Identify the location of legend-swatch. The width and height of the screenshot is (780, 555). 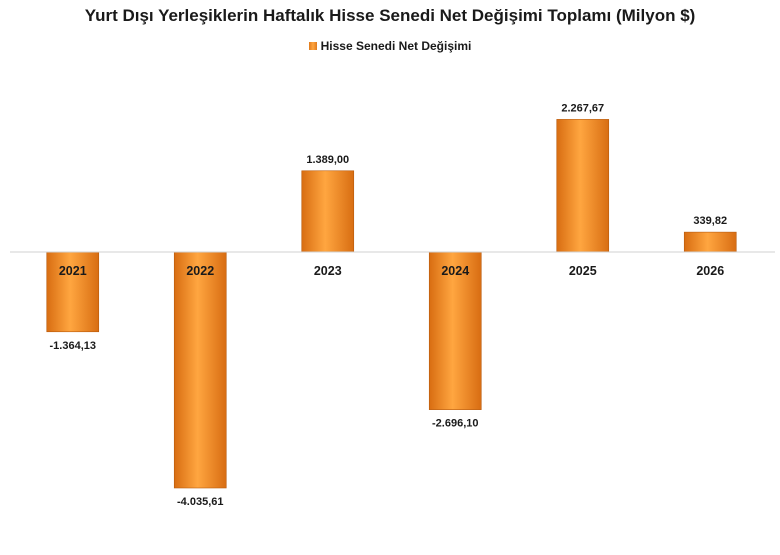
(312, 45).